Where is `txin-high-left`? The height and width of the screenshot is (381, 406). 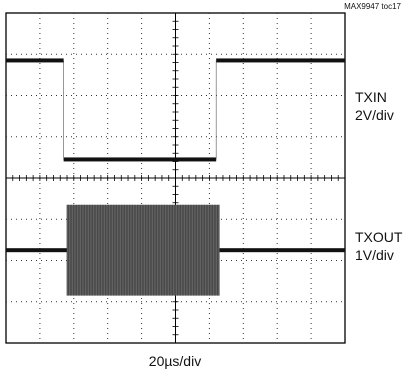 txin-high-left is located at coordinates (35, 60).